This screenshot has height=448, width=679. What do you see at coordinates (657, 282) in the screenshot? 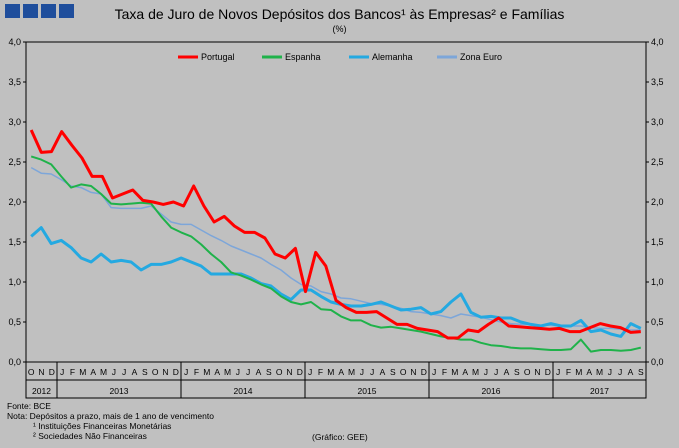
I see `y-tick-label-right: 1,0` at bounding box center [657, 282].